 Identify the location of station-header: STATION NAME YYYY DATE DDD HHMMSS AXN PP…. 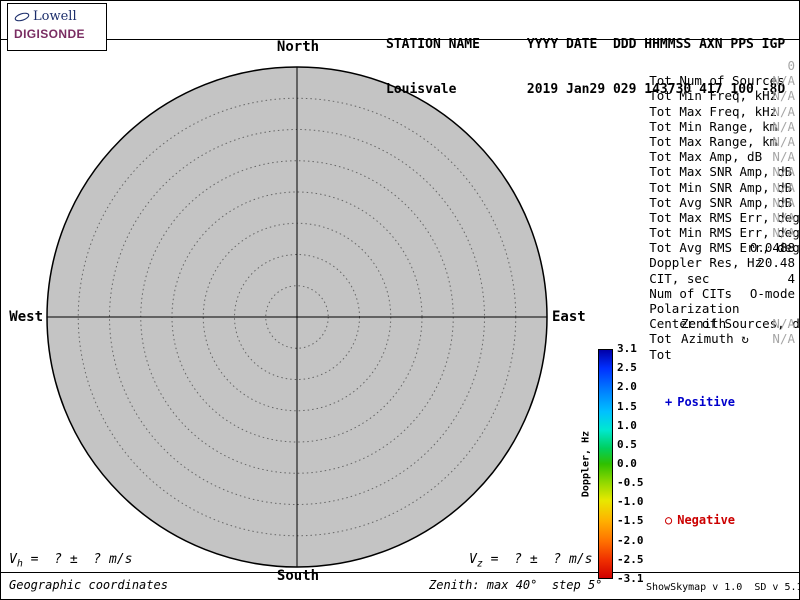
(585, 67).